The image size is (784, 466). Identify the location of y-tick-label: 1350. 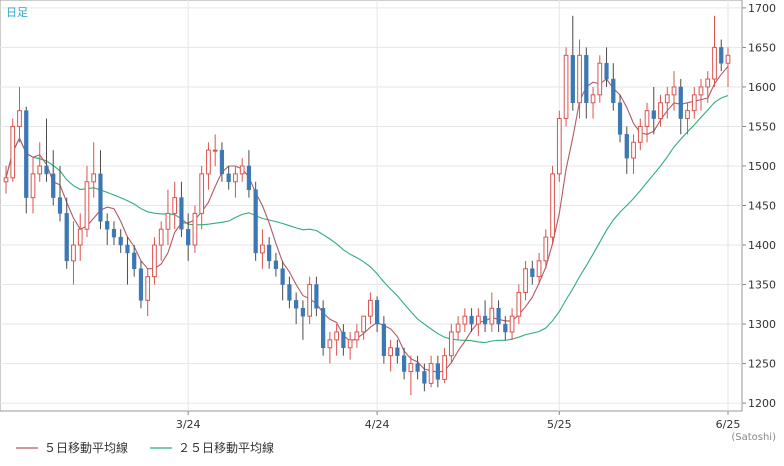
(762, 285).